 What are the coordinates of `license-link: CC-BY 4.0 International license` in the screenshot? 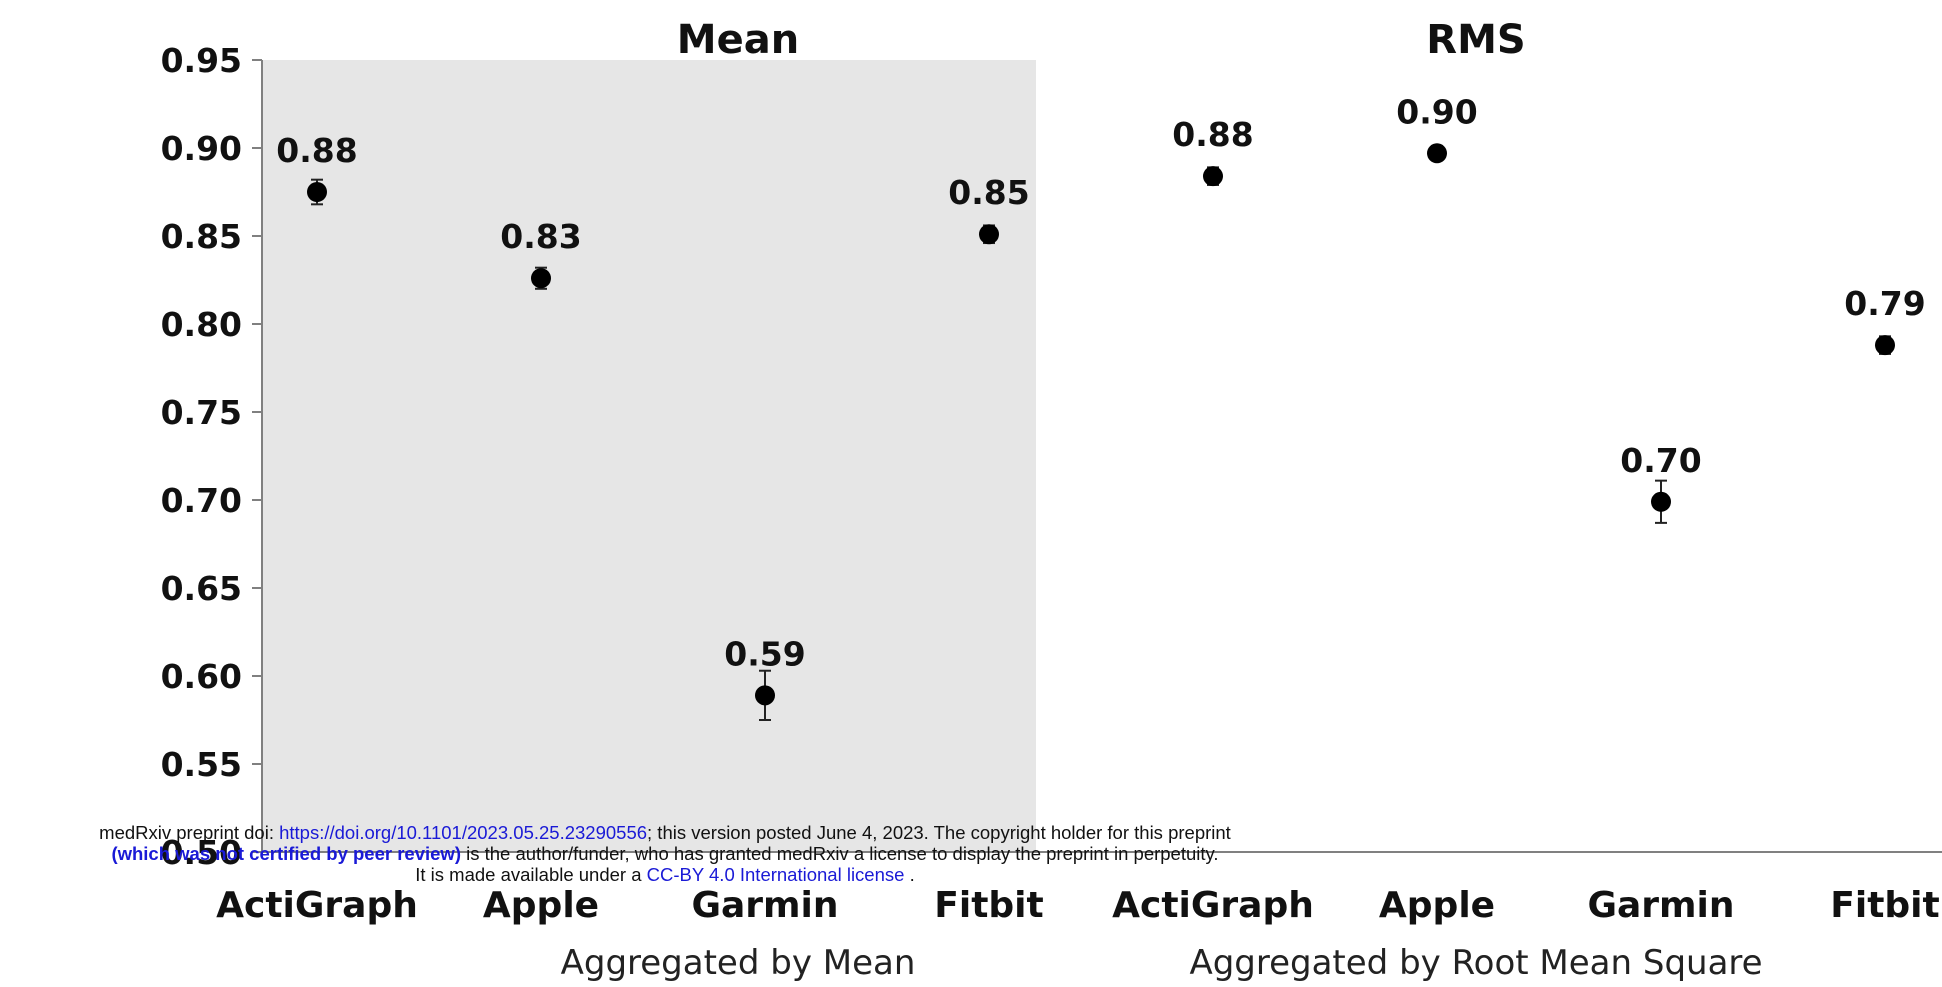 It's located at (775, 874).